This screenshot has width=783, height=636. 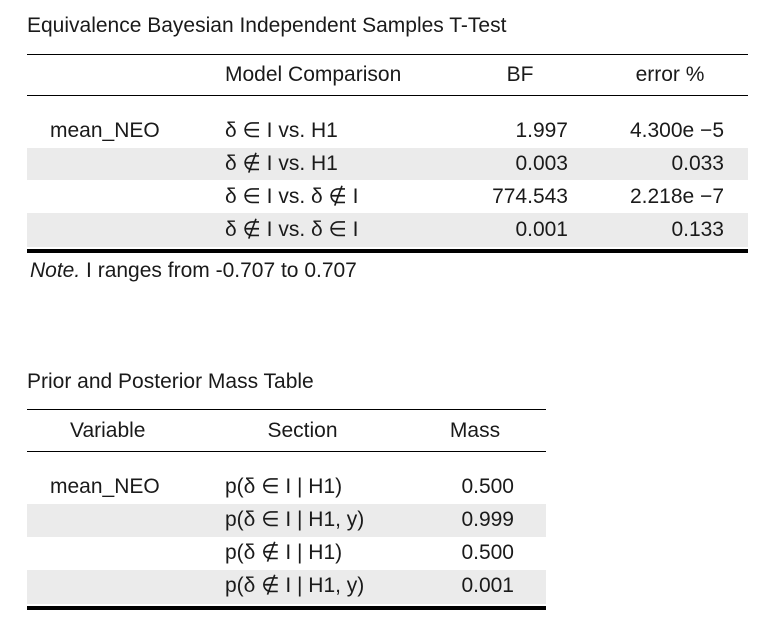 I want to click on section-cell: p(δ ∈ I | H1, y), so click(x=295, y=519).